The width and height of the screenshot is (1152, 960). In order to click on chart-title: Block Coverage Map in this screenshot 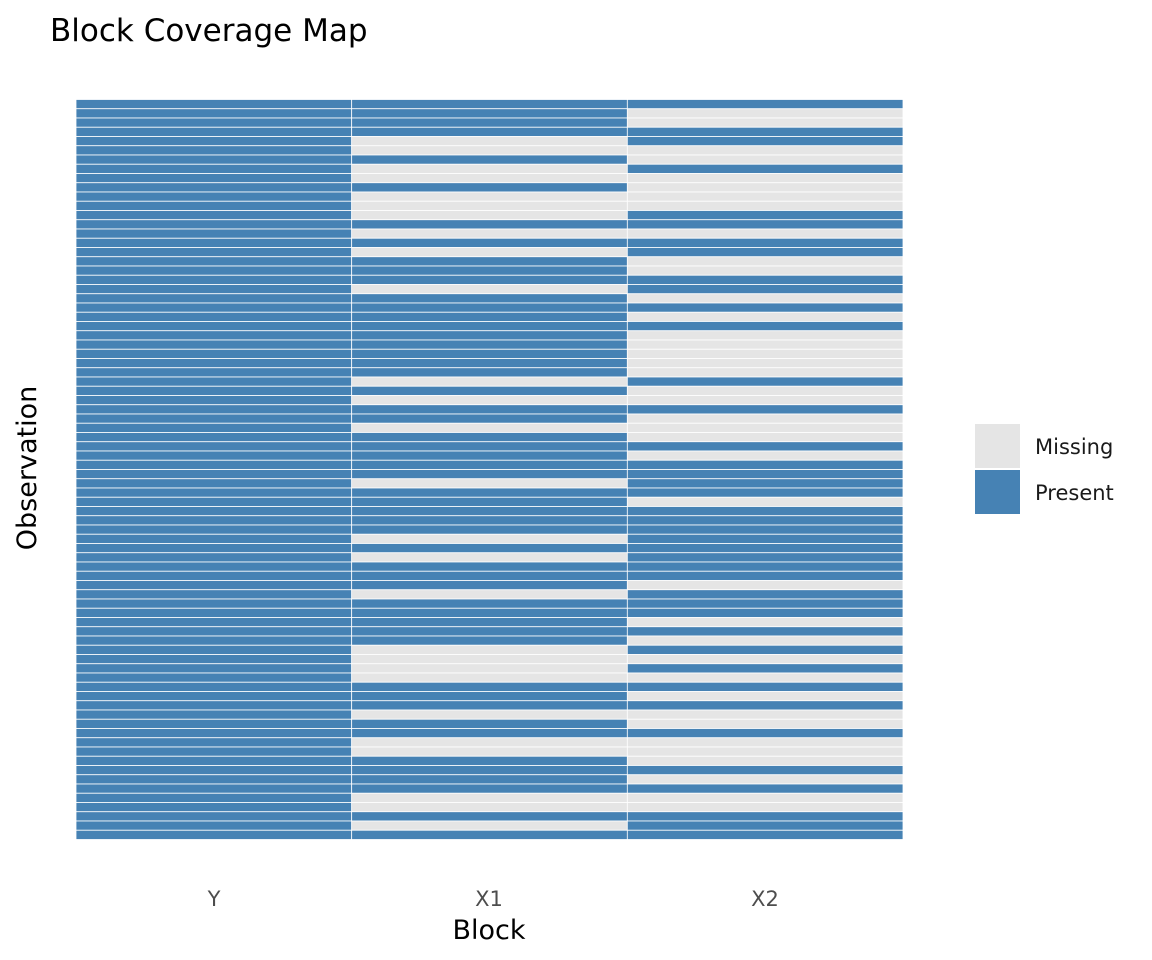, I will do `click(209, 31)`.